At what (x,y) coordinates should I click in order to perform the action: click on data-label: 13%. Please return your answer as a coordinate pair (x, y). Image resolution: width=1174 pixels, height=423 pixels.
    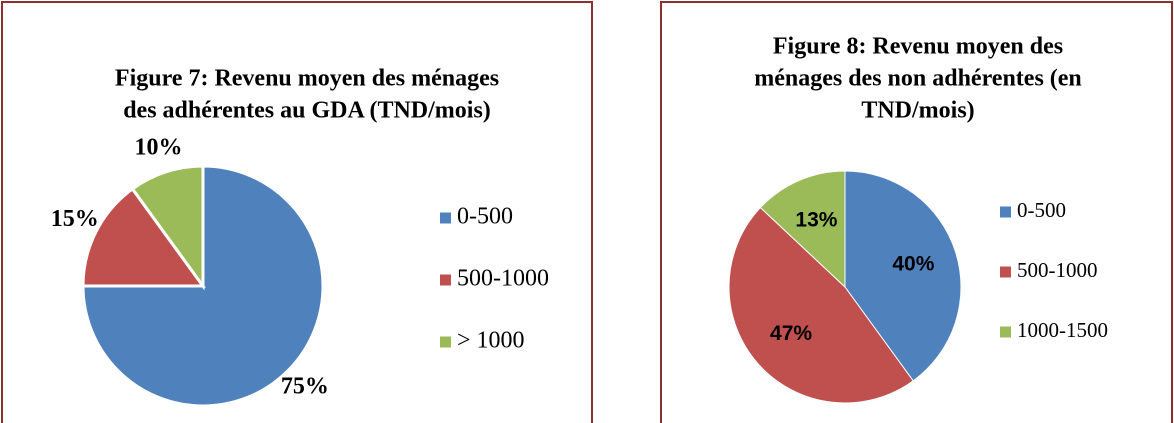
    Looking at the image, I should click on (816, 220).